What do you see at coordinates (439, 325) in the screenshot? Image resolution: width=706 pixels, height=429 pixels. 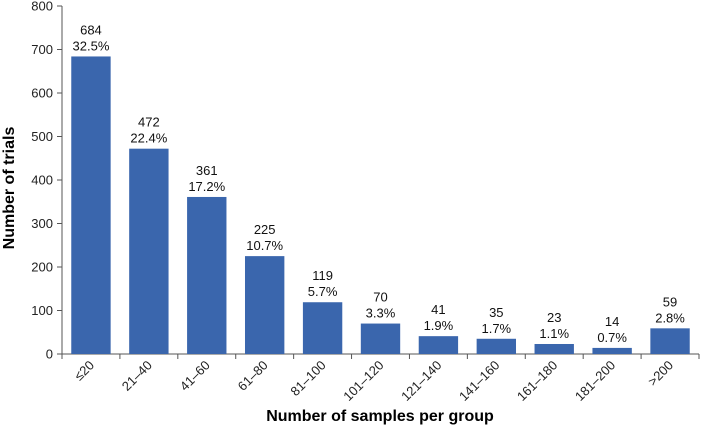 I see `bar-percent-label: 1.9%` at bounding box center [439, 325].